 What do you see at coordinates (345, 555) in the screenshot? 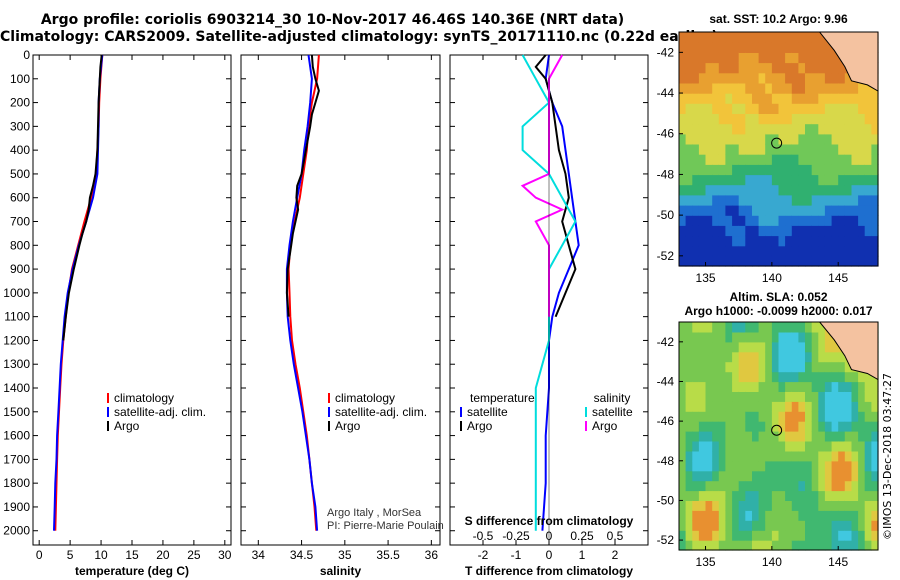
I see `x-tick-label: 35` at bounding box center [345, 555].